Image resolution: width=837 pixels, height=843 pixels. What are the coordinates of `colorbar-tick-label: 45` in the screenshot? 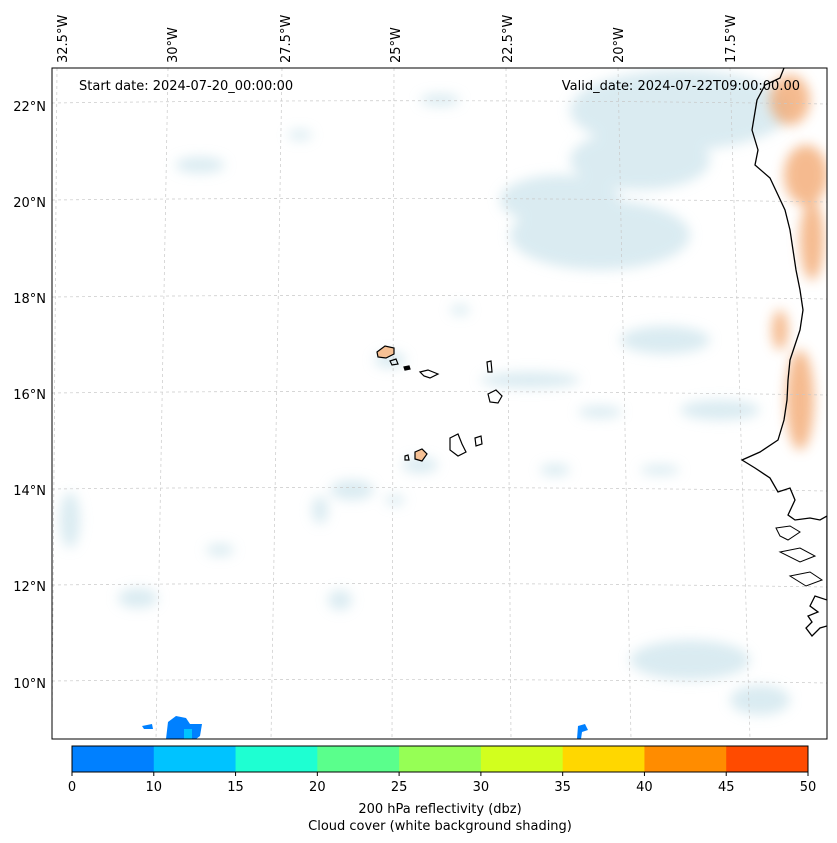 It's located at (726, 787).